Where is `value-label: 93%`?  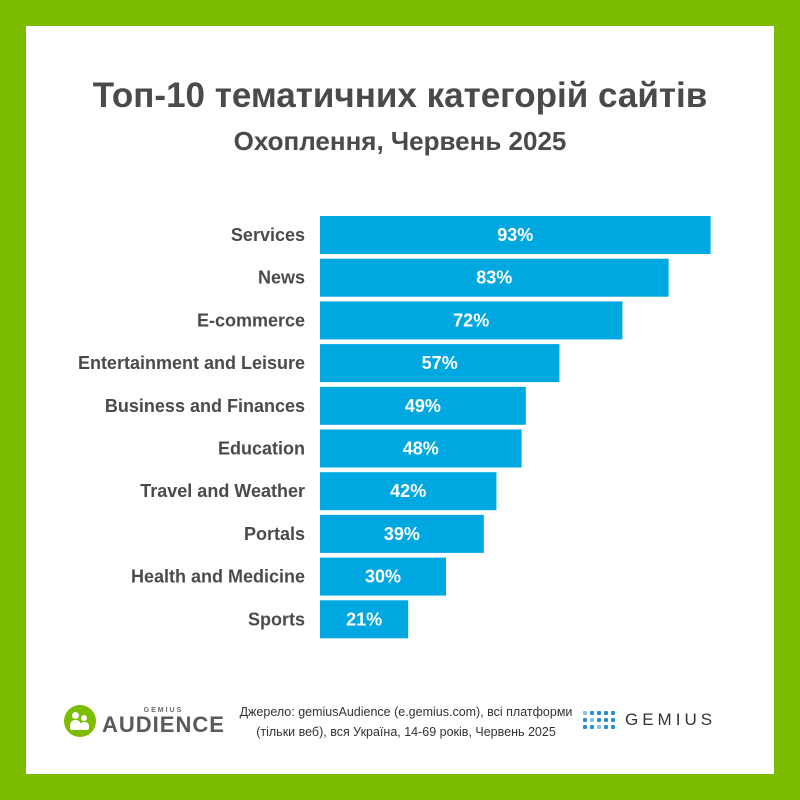 value-label: 93% is located at coordinates (515, 235).